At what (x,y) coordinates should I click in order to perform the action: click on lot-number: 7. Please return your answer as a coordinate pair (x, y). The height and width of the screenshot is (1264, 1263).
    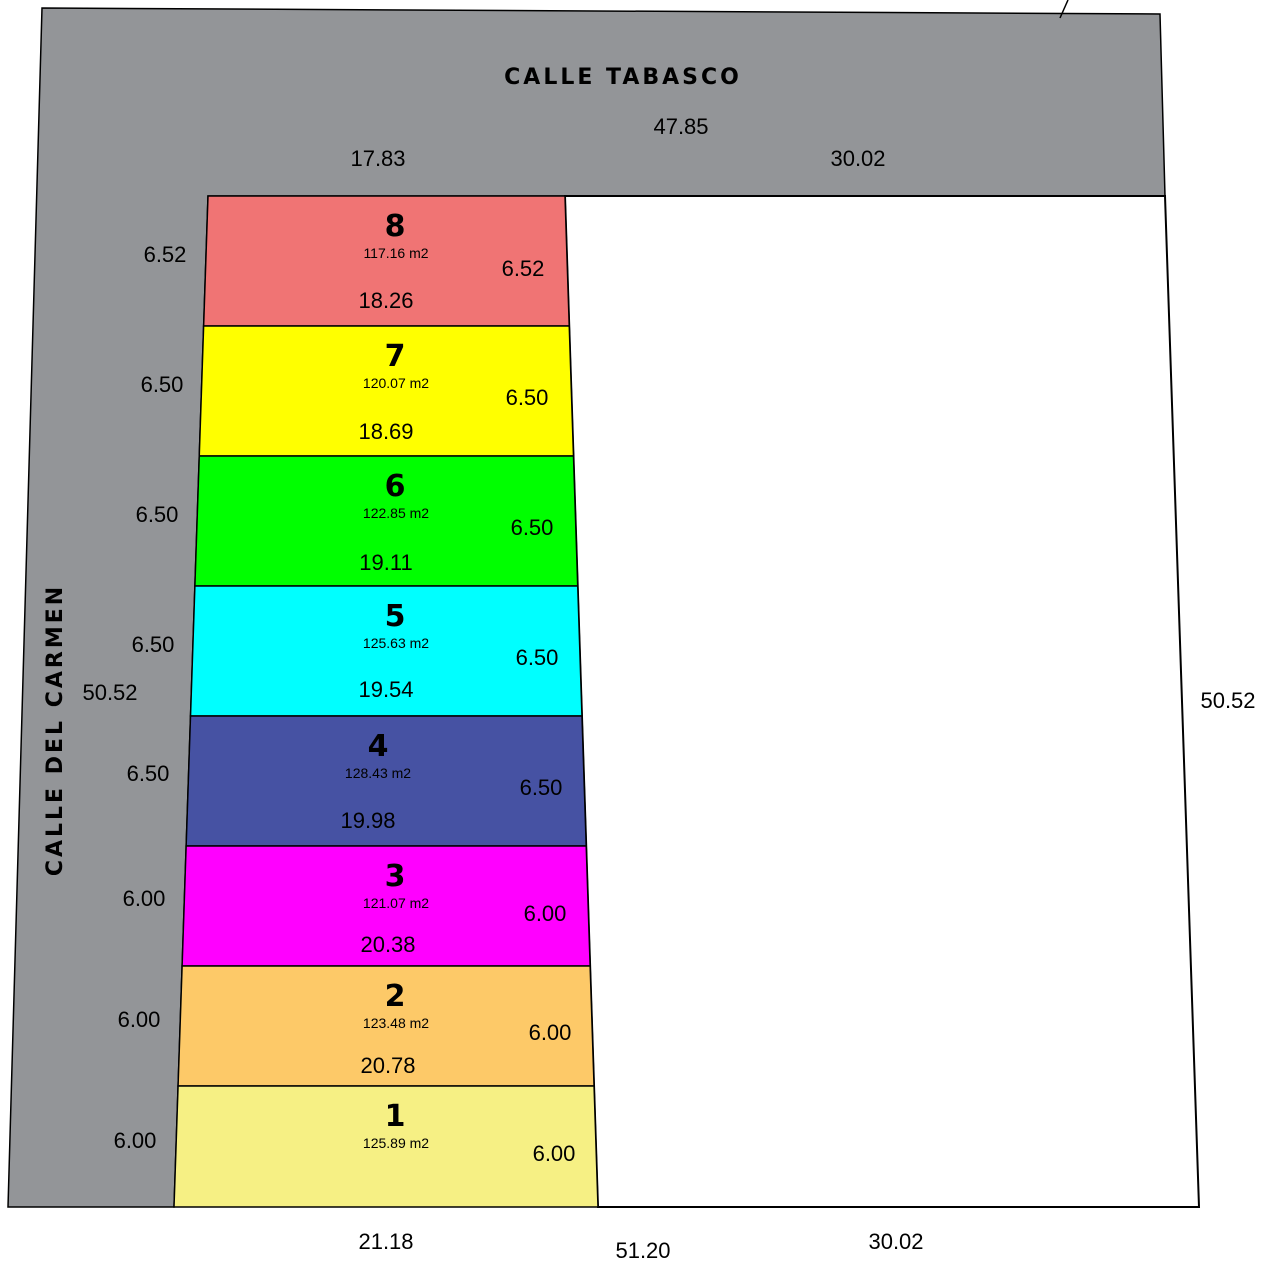
    Looking at the image, I should click on (395, 356).